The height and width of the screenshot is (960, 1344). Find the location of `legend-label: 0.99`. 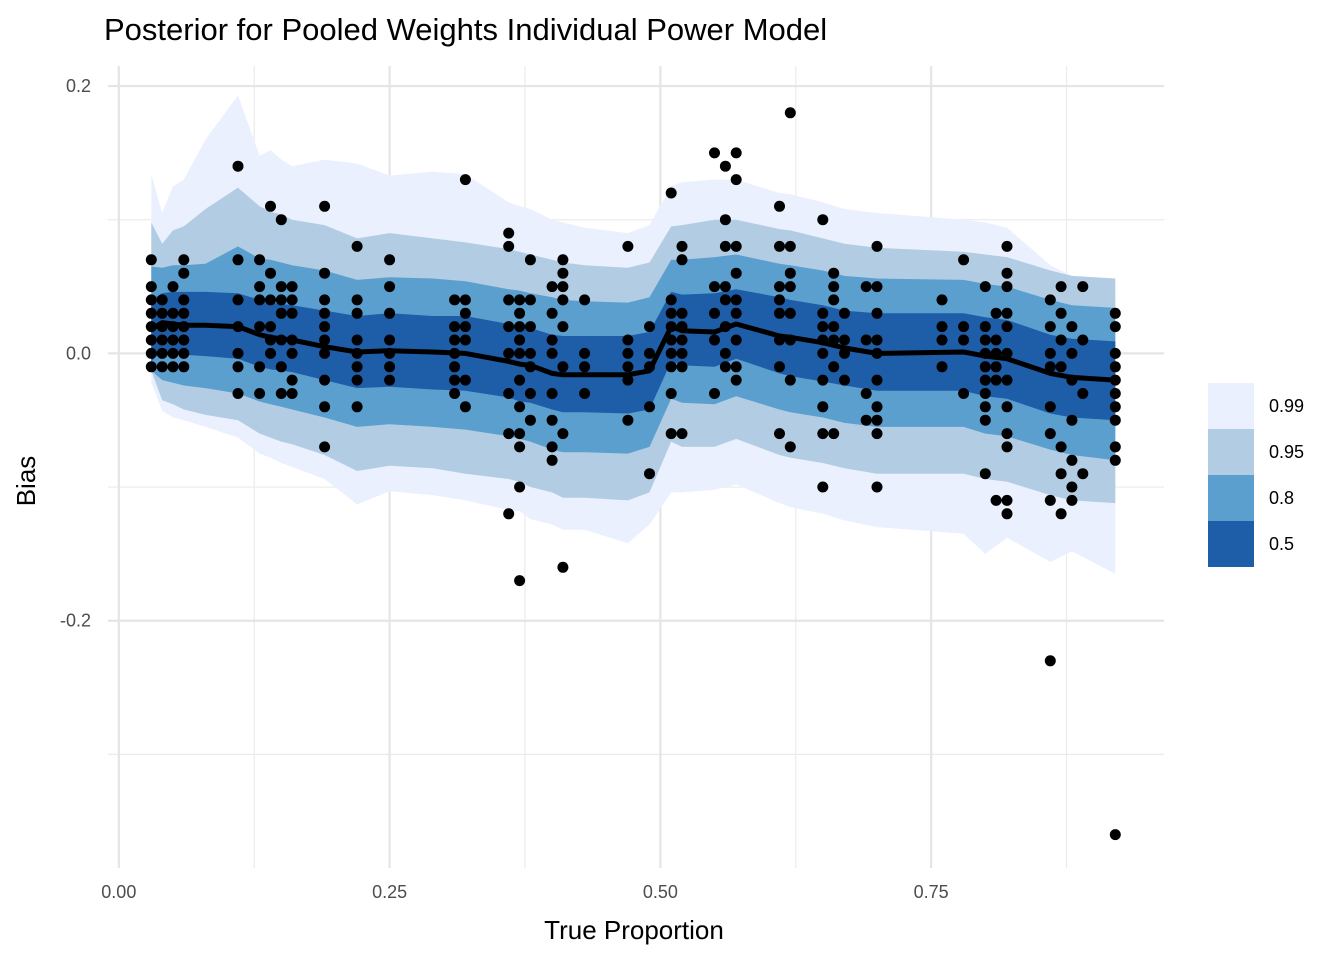

legend-label: 0.99 is located at coordinates (1286, 406).